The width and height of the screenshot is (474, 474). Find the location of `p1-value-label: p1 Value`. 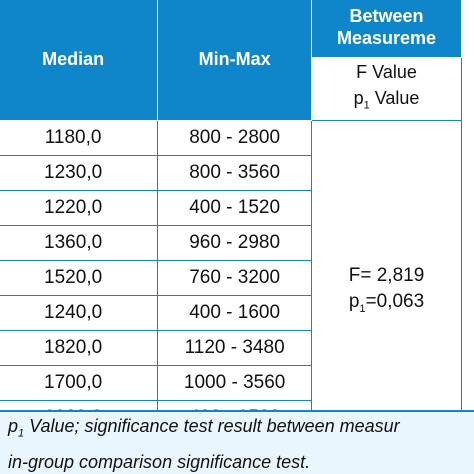

p1-value-label: p1 Value is located at coordinates (386, 102).